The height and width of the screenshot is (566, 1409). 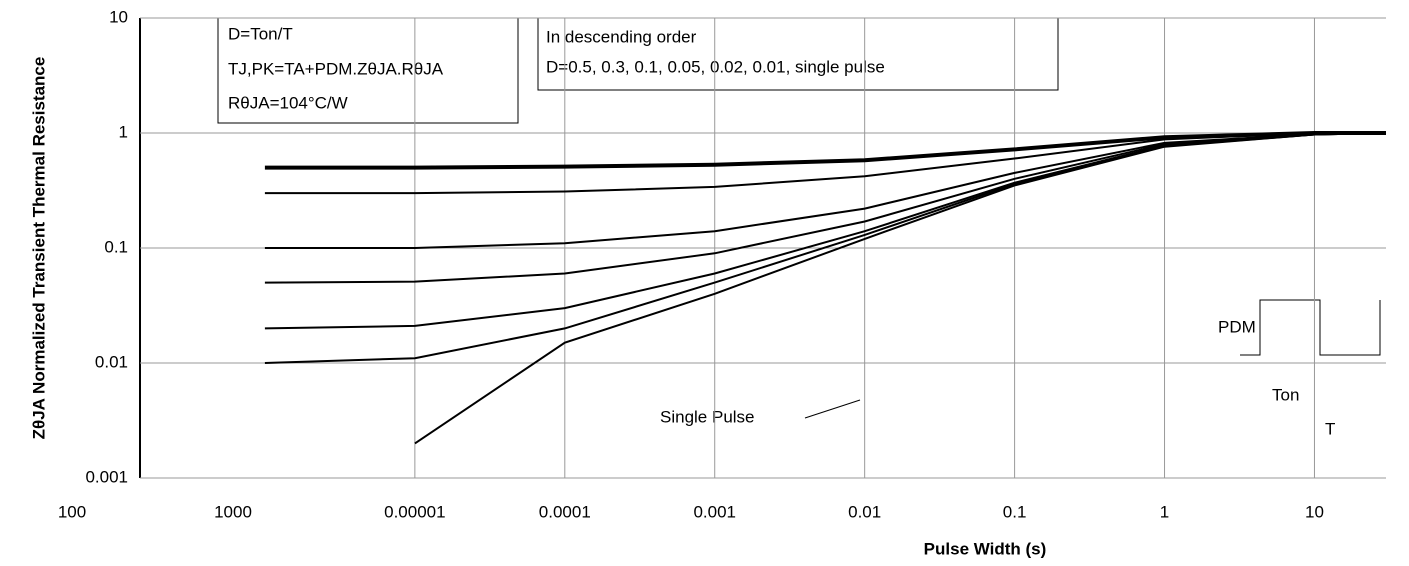 I want to click on x-tick-label: 0.01, so click(x=864, y=511).